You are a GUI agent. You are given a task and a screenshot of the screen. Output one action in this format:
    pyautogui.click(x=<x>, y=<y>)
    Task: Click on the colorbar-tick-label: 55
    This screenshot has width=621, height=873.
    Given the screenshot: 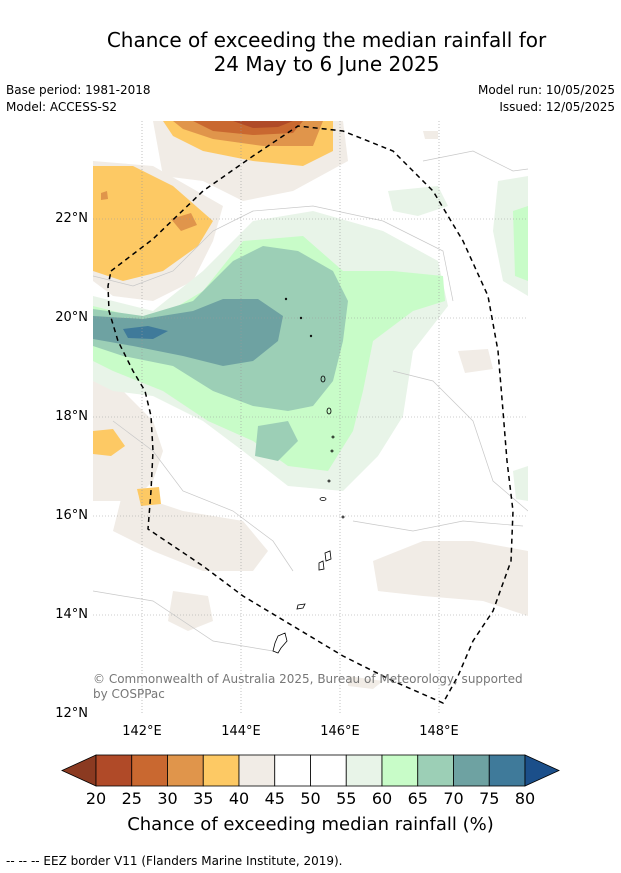 What is the action you would take?
    pyautogui.click(x=346, y=798)
    